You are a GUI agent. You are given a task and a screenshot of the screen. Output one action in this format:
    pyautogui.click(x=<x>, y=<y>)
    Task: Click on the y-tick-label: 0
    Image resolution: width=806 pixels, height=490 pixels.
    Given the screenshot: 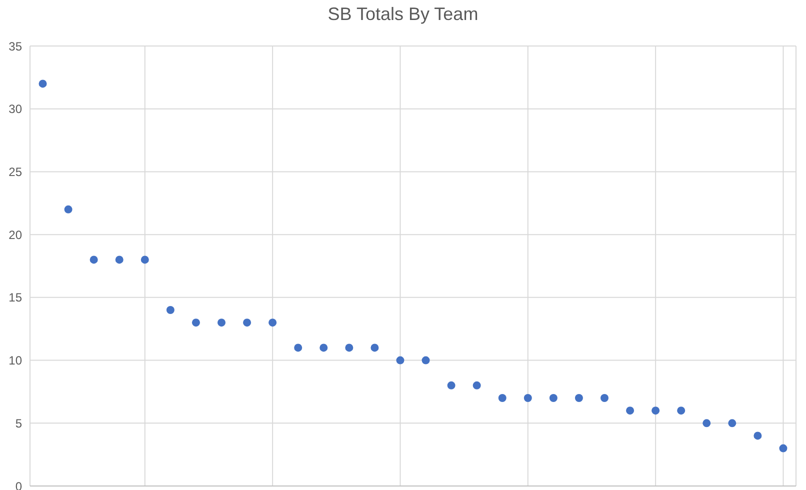 What is the action you would take?
    pyautogui.click(x=18, y=484)
    